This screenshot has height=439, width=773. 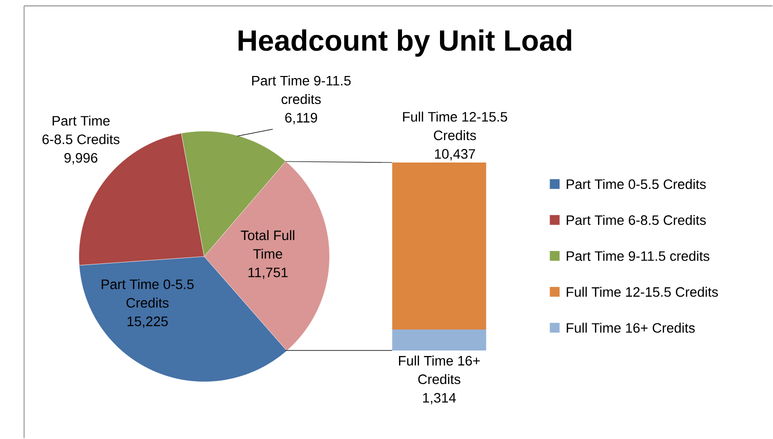 I want to click on legend-label: Part Time 0-5.5 Credits, so click(x=636, y=184).